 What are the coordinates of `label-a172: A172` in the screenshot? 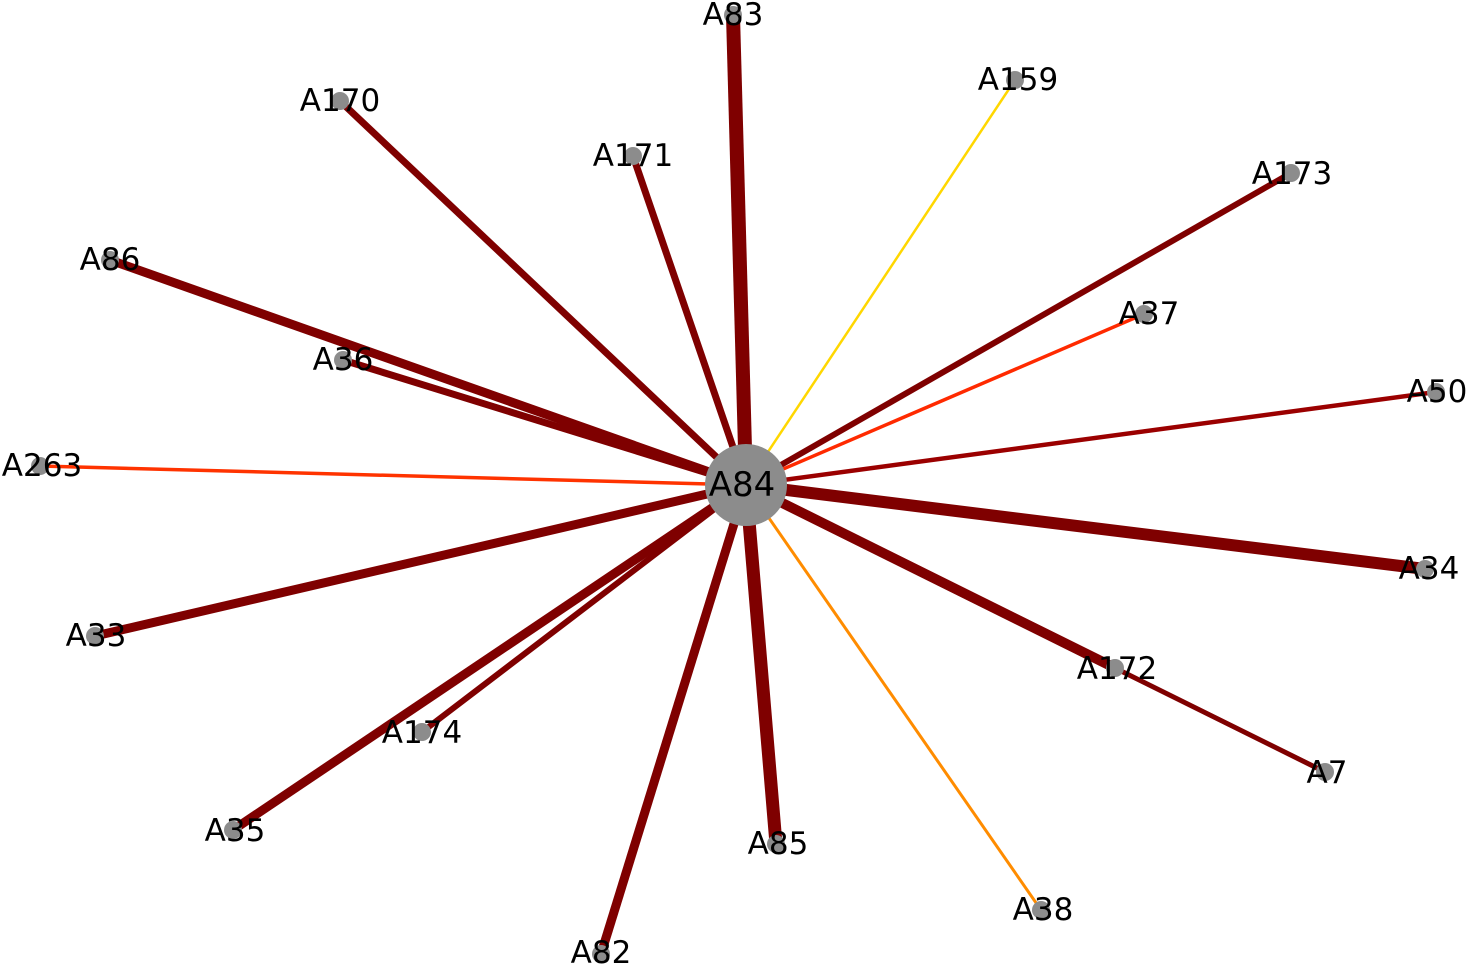 It's located at (1117, 669).